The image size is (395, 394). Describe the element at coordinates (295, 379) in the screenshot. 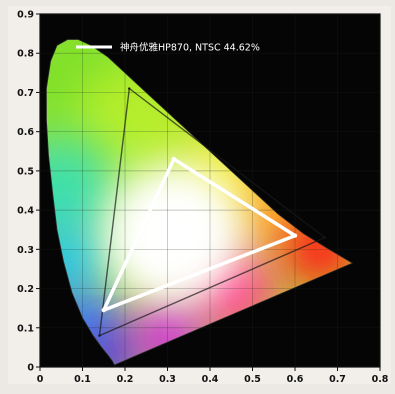

I see `x-tick-label: 0.6` at that location.